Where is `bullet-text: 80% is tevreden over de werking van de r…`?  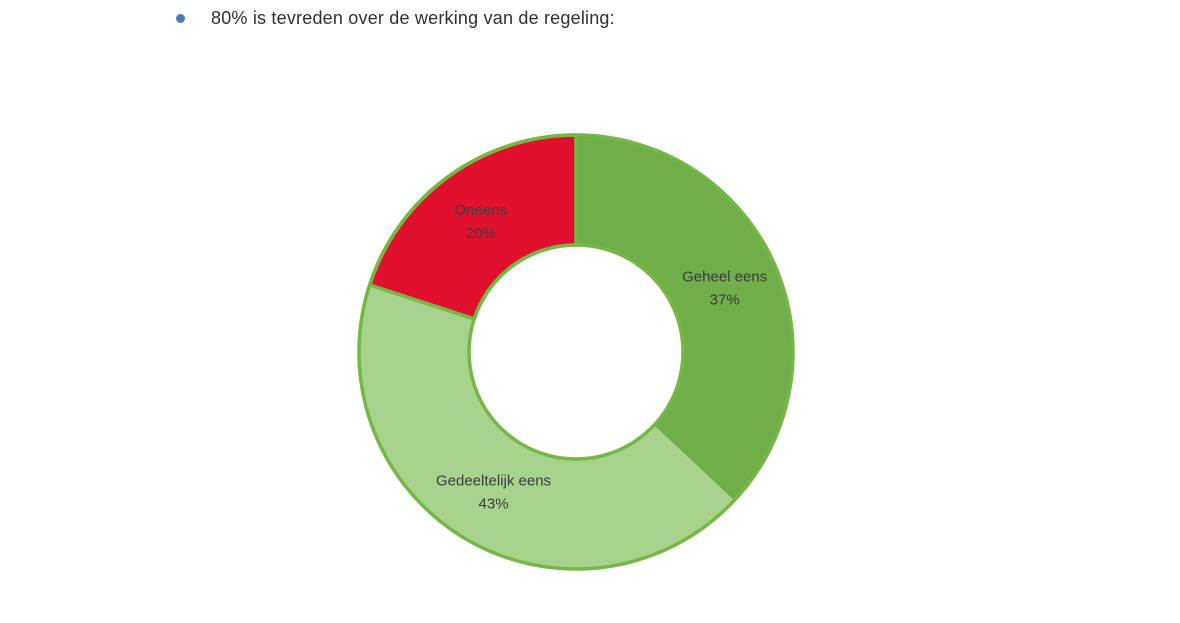 bullet-text: 80% is tevreden over de werking van de r… is located at coordinates (413, 17).